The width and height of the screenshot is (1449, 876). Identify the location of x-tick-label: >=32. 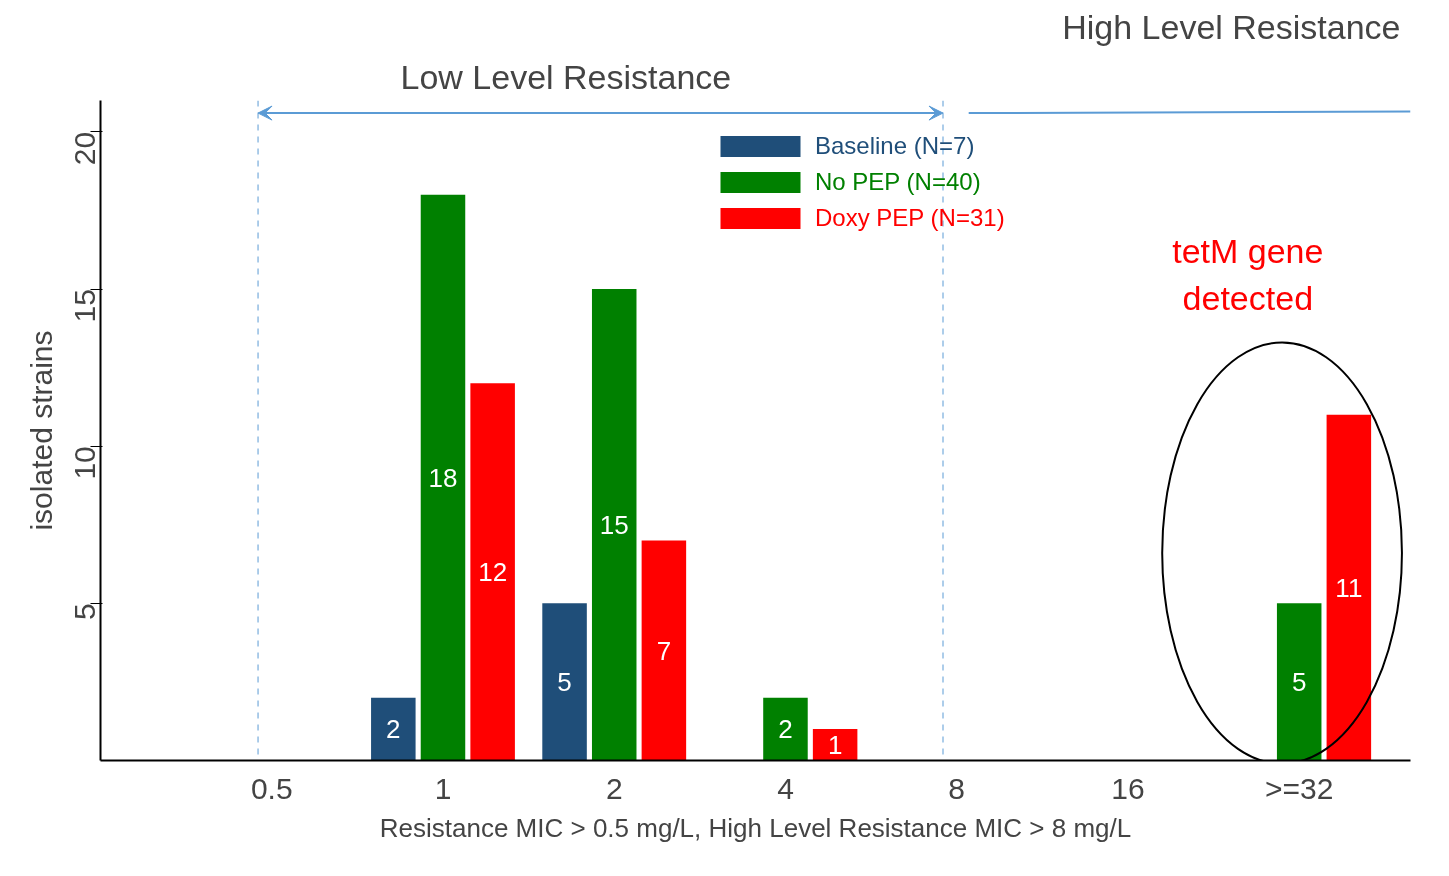
(1299, 788).